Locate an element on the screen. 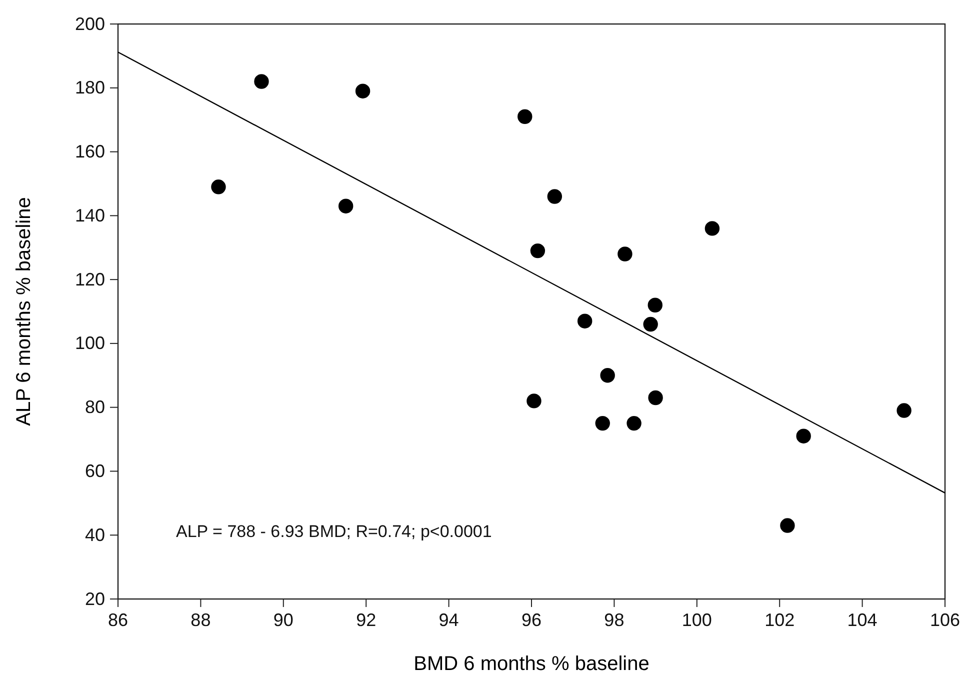  x-tick-label: 86 is located at coordinates (118, 620).